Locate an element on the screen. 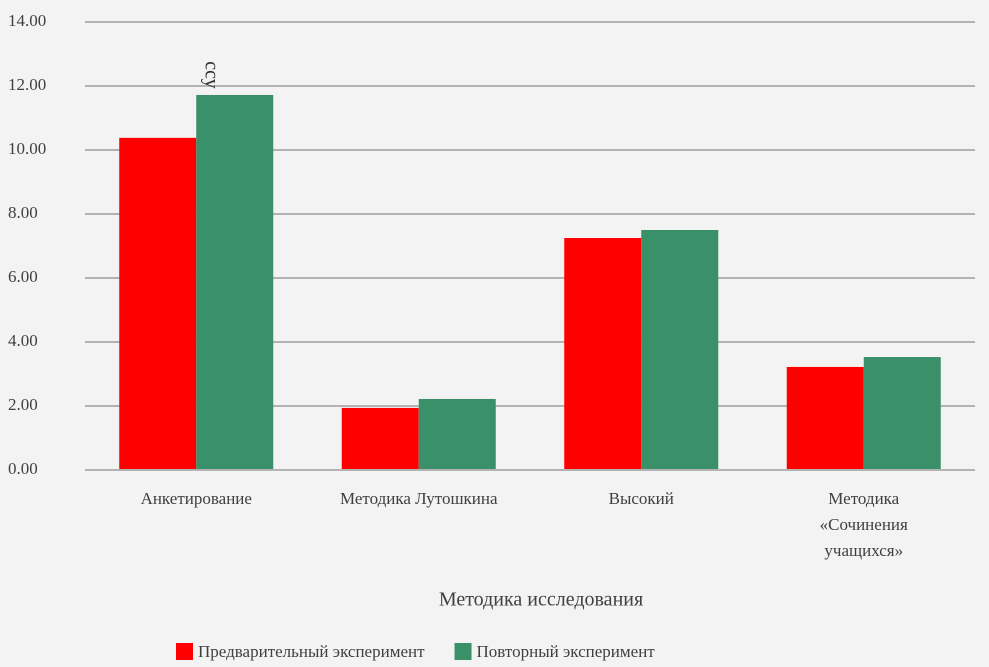 The width and height of the screenshot is (989, 667). y-tick-label: 8.00 is located at coordinates (23, 212).